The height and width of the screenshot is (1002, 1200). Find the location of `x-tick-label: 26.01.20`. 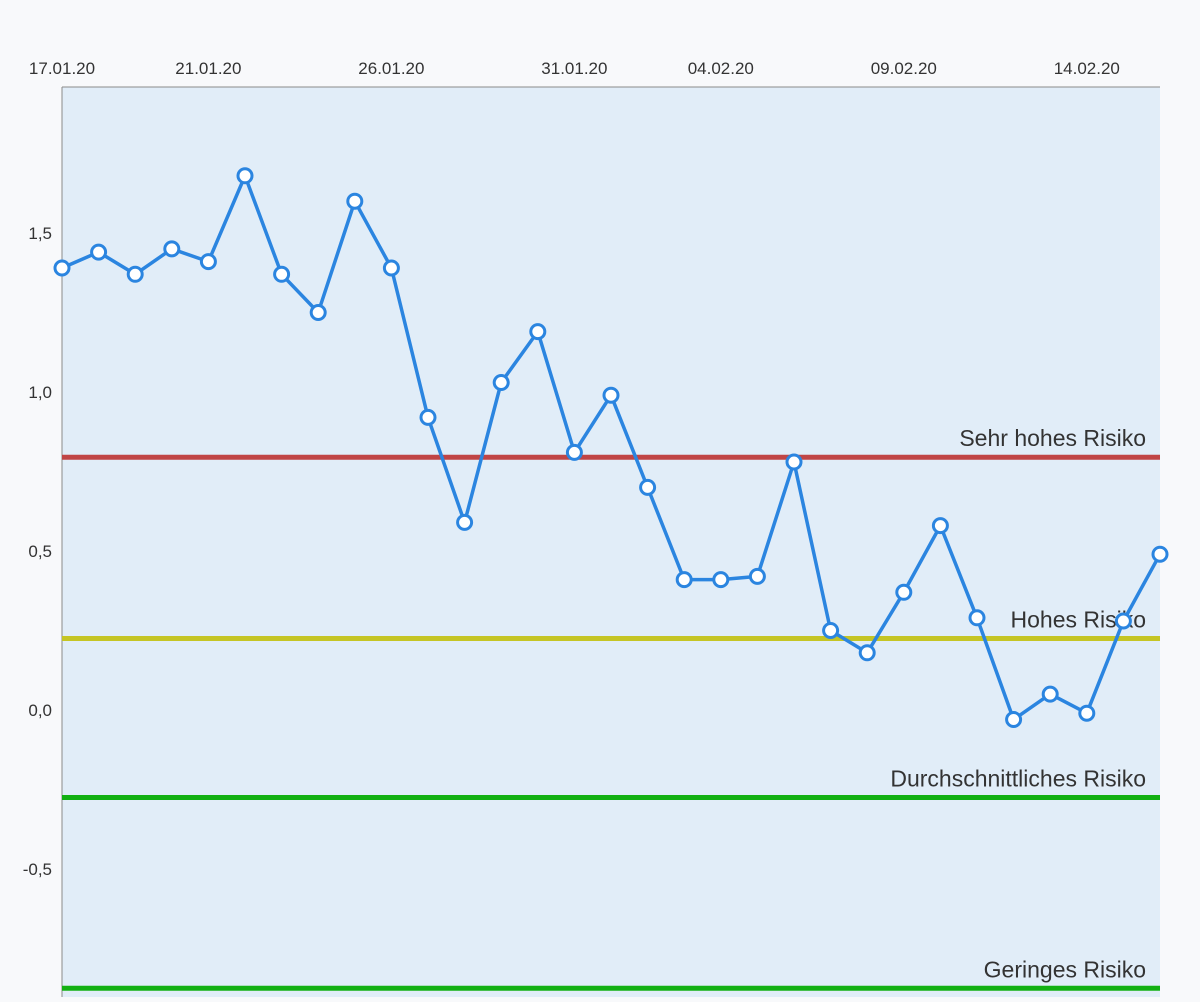

x-tick-label: 26.01.20 is located at coordinates (391, 68).